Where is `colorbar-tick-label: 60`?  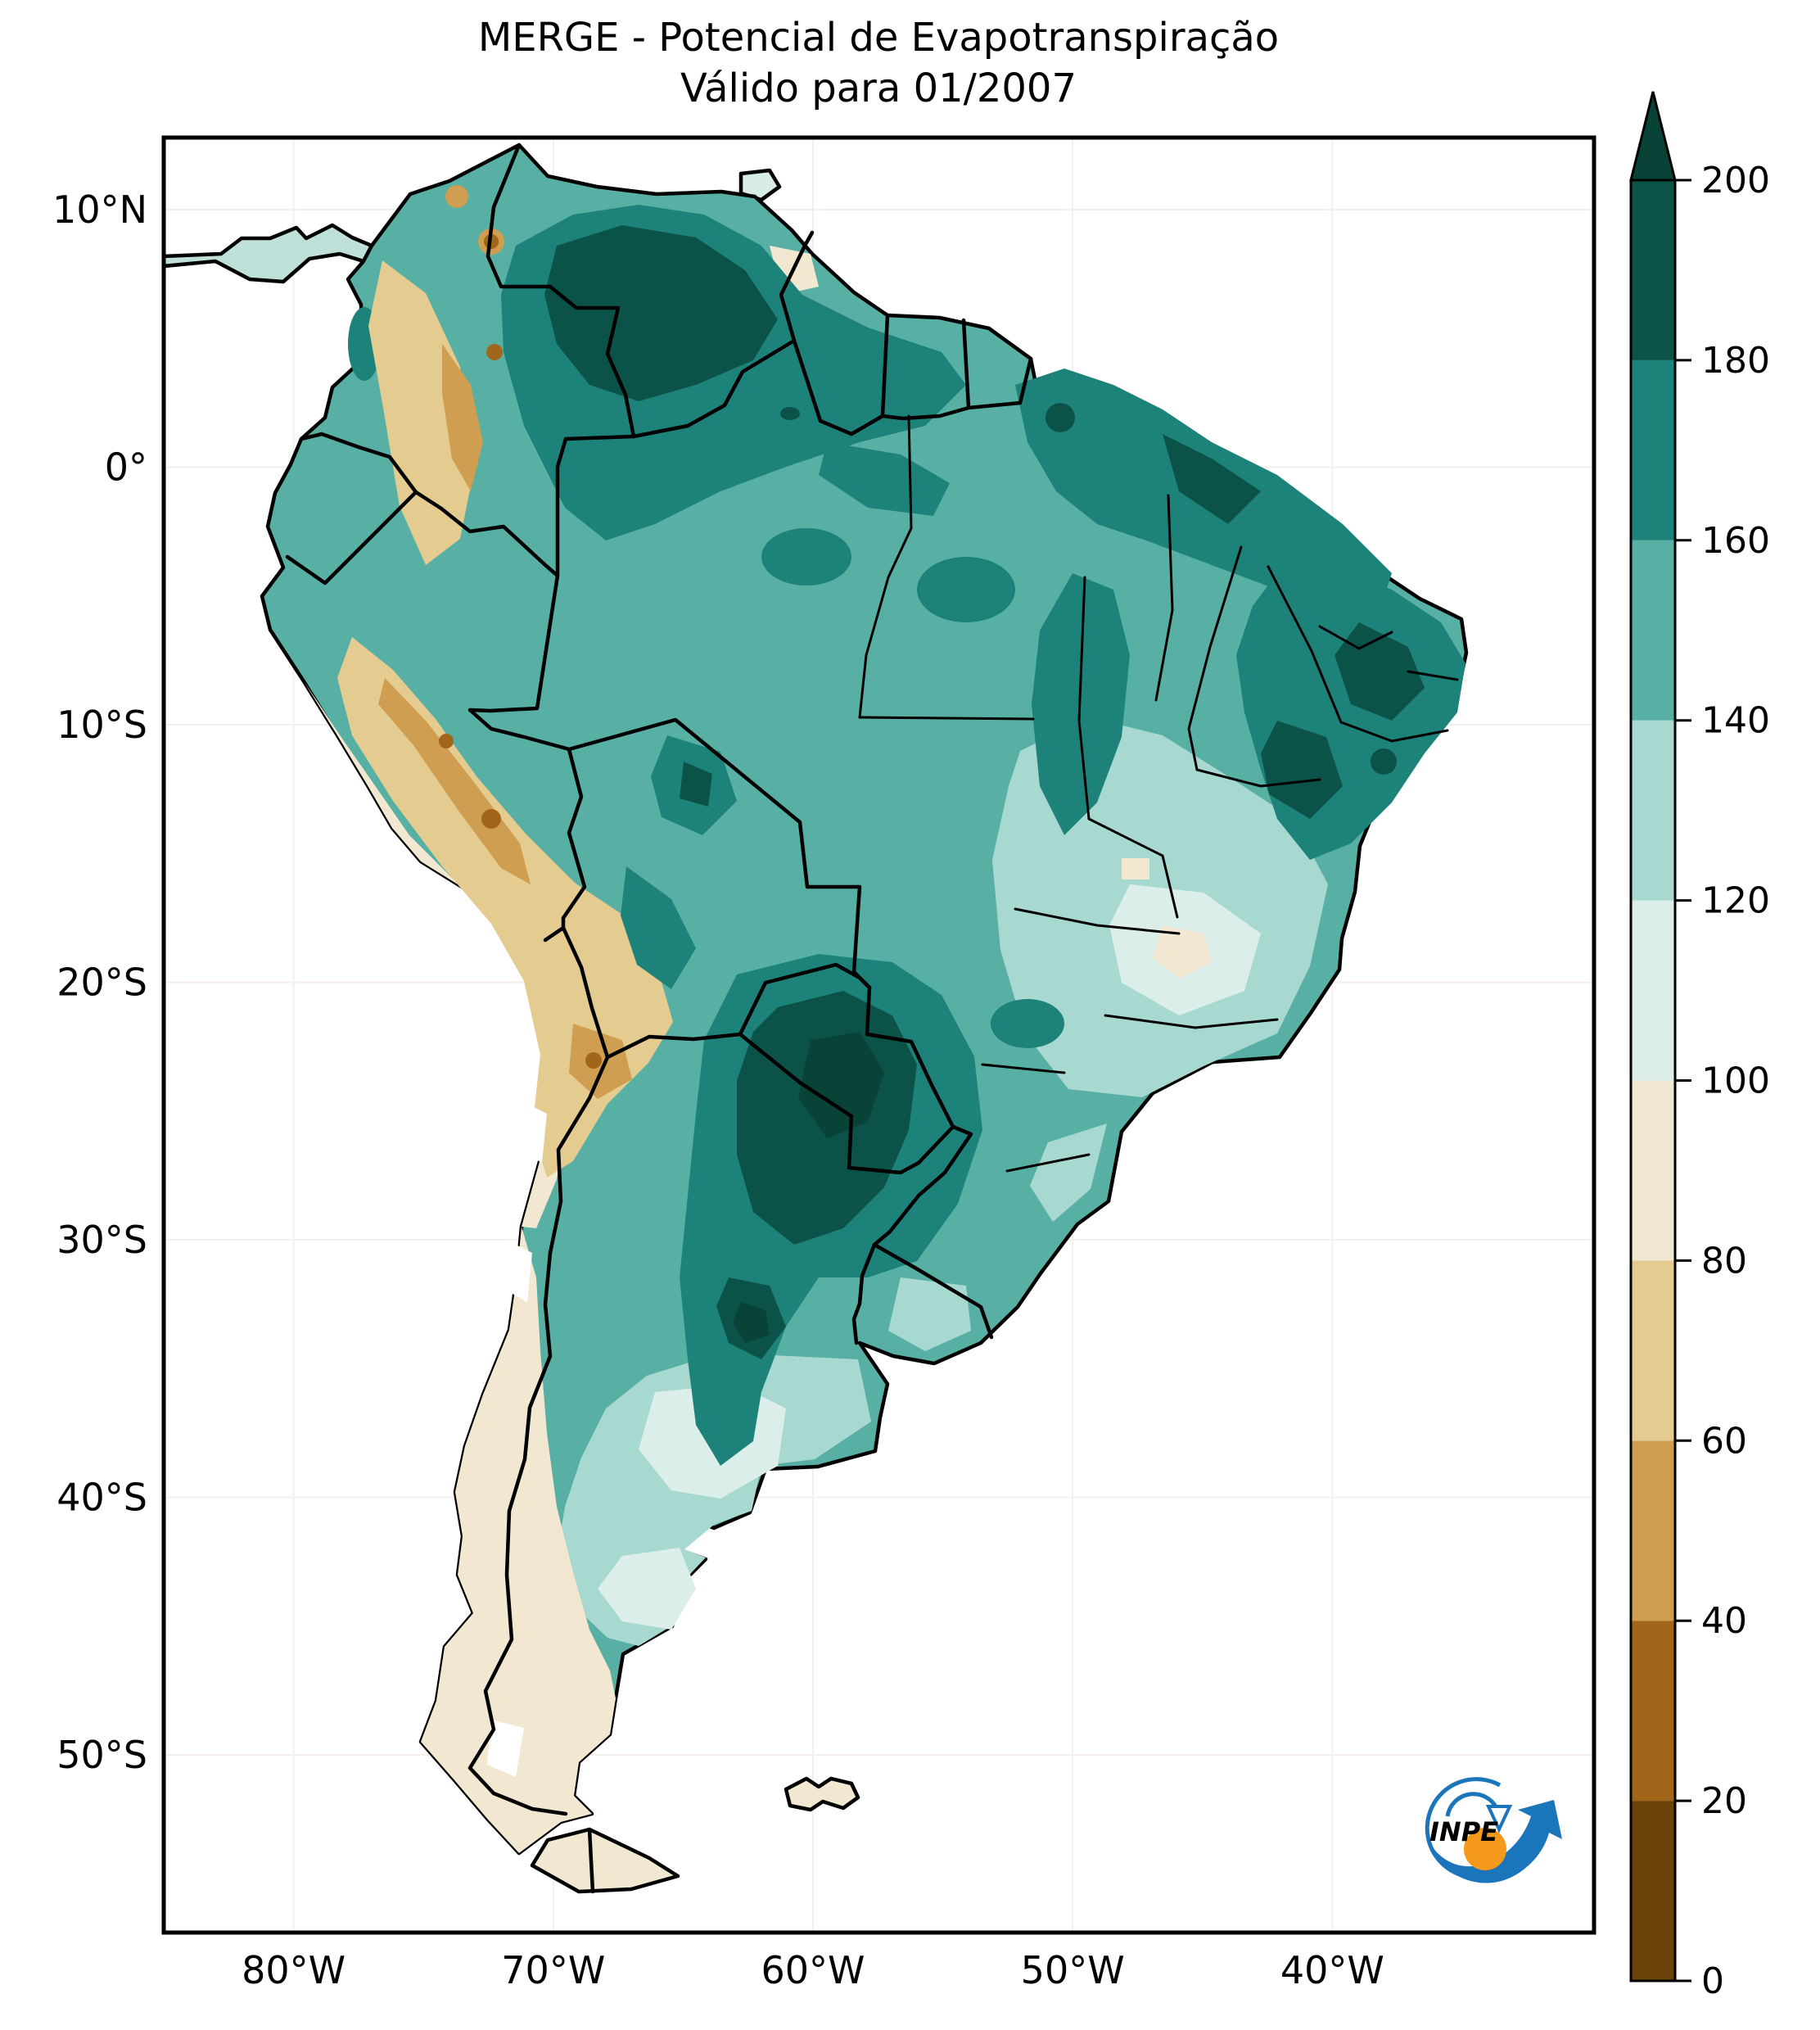 colorbar-tick-label: 60 is located at coordinates (1724, 1441).